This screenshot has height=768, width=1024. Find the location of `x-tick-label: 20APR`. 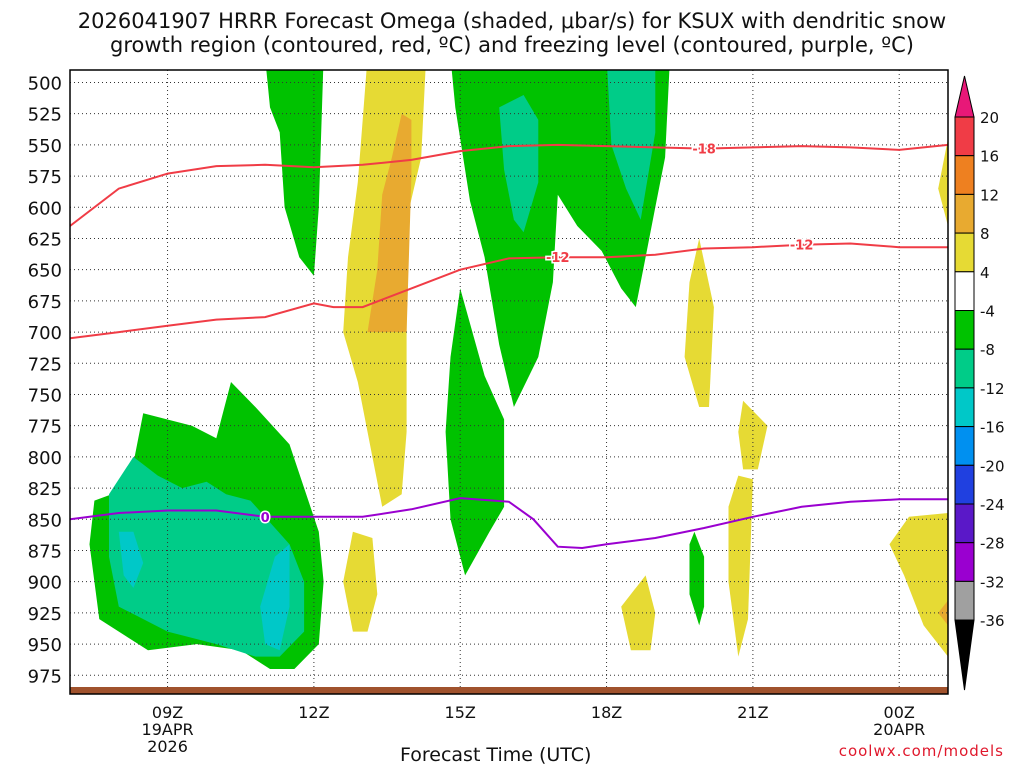

x-tick-label: 20APR is located at coordinates (899, 729).